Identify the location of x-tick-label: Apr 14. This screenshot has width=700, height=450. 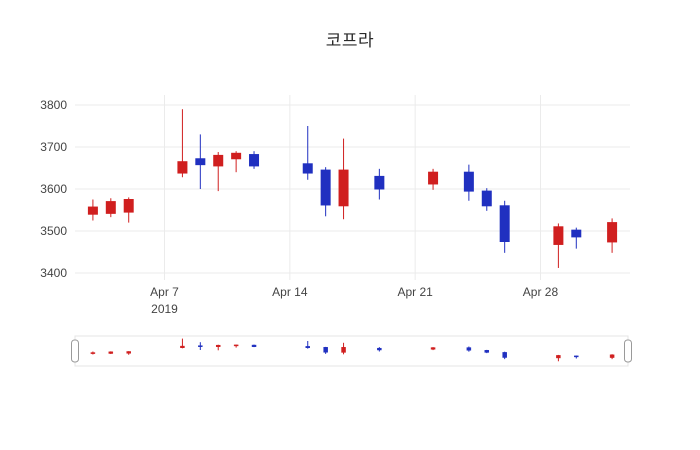
(290, 292).